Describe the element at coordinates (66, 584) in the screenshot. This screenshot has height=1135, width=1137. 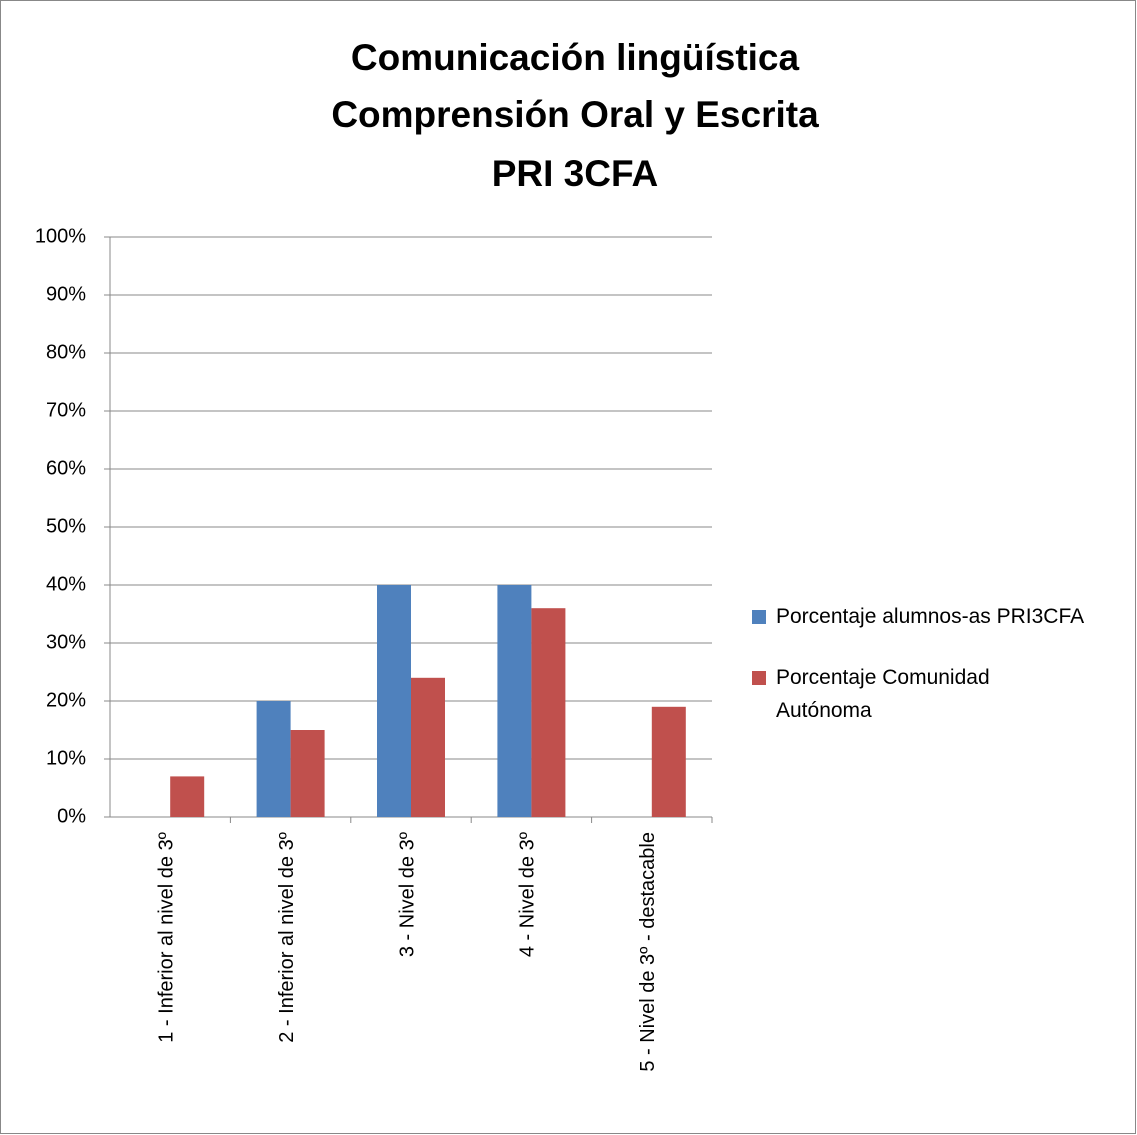
I see `y-tick-label: 40%` at that location.